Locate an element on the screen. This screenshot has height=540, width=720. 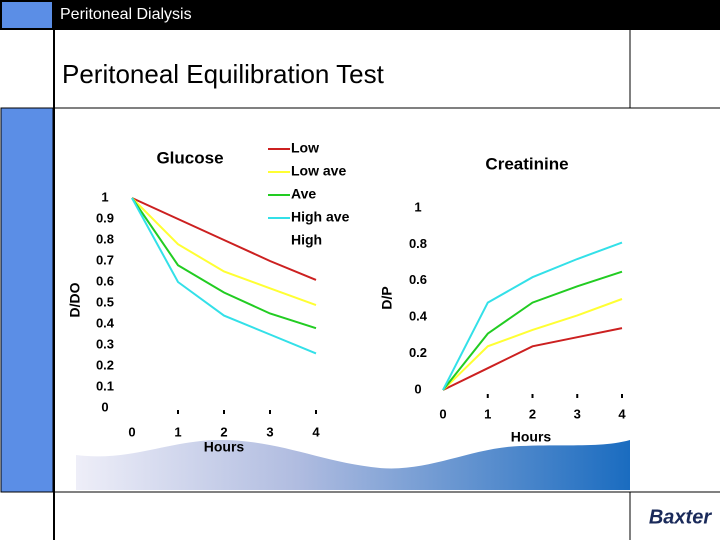
top-bar-accent is located at coordinates (27, 15).